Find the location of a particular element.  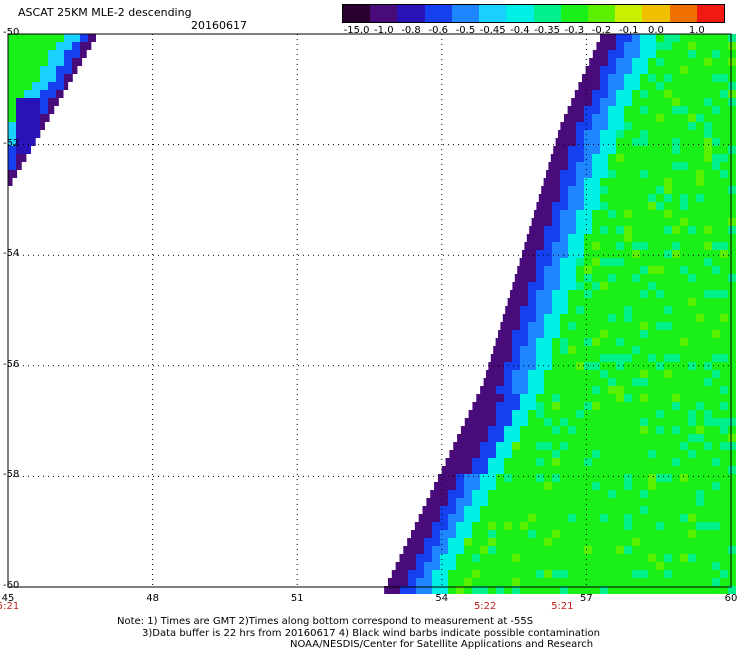

colorbar-segment is located at coordinates (601, 13).